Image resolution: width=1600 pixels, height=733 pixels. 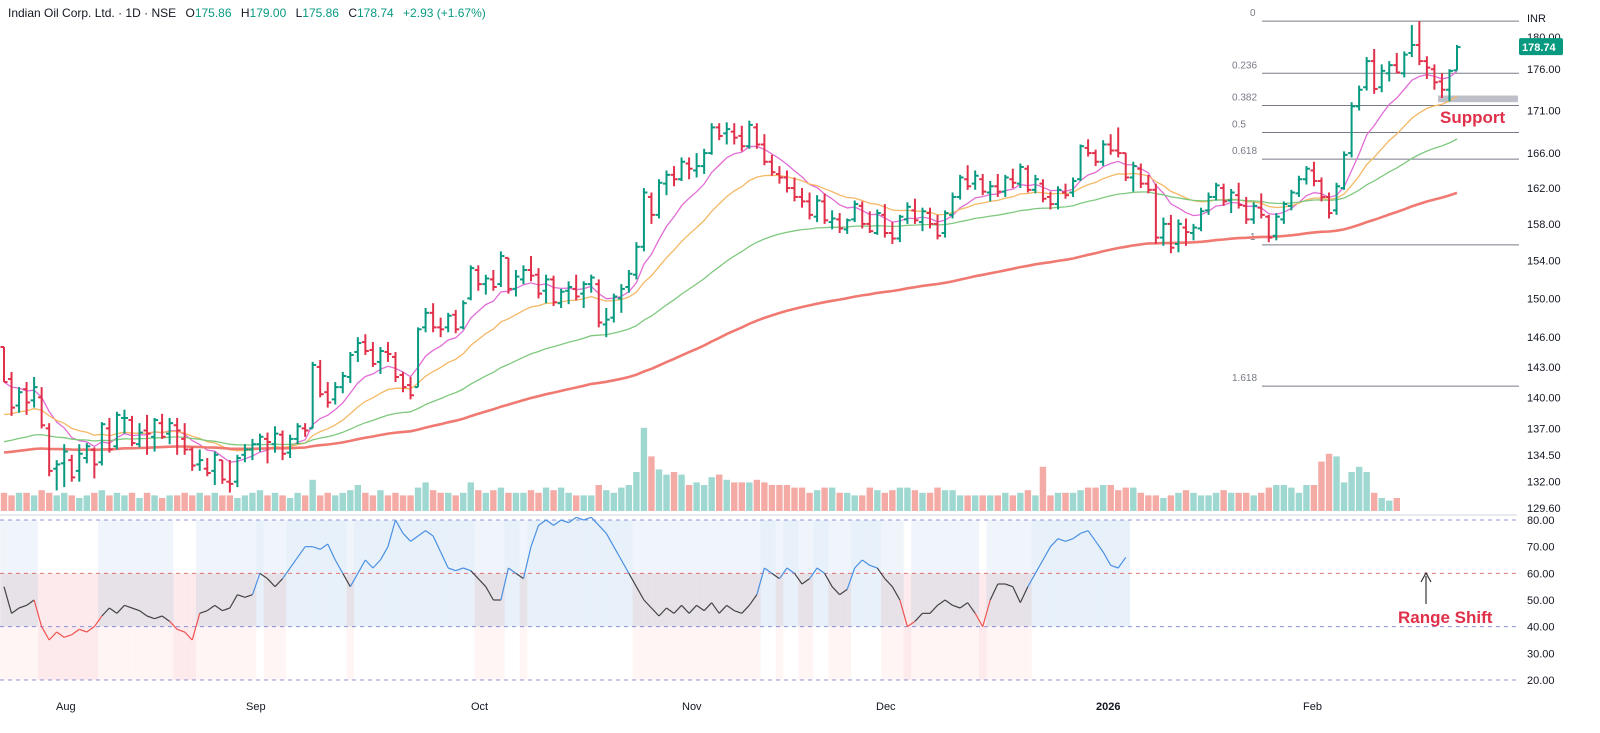 What do you see at coordinates (886, 707) in the screenshot?
I see `time-axis-label: Dec` at bounding box center [886, 707].